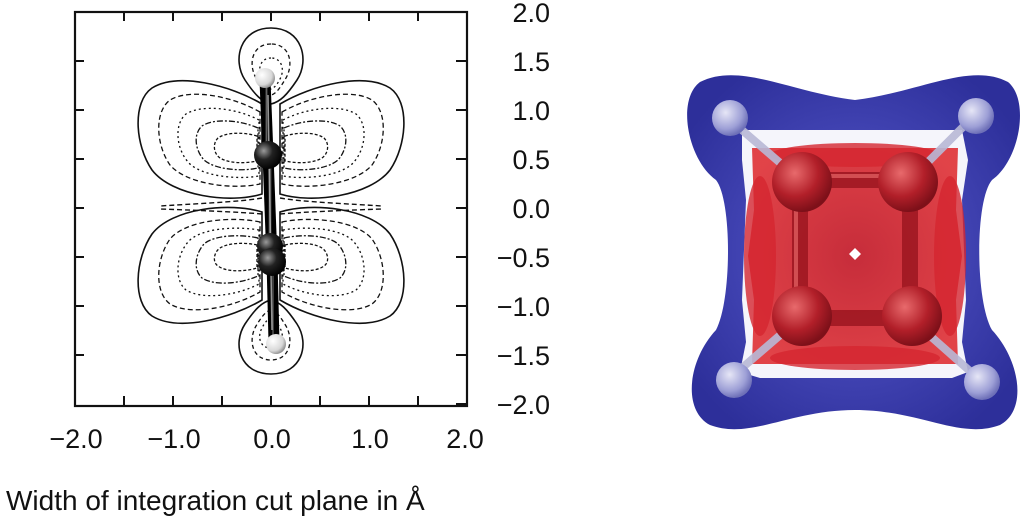 This screenshot has height=524, width=1024. I want to click on carbon-atom-top-left, so click(802, 182).